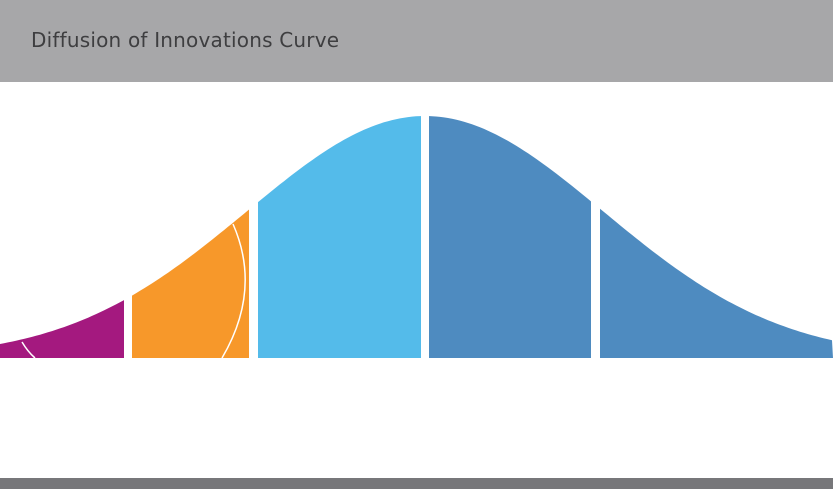 The height and width of the screenshot is (489, 833). What do you see at coordinates (185, 40) in the screenshot?
I see `header-title: Diffusion of Innovations Curve` at bounding box center [185, 40].